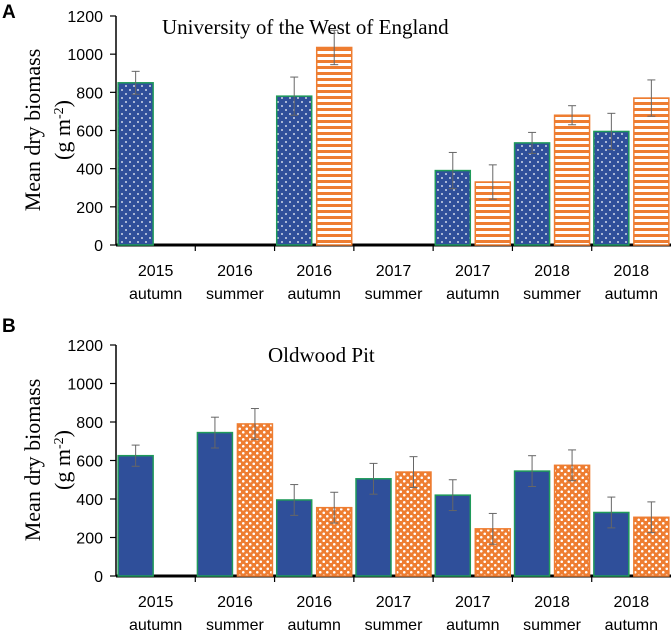  Describe the element at coordinates (305, 27) in the screenshot. I see `chart-title: University of the West of England` at that location.